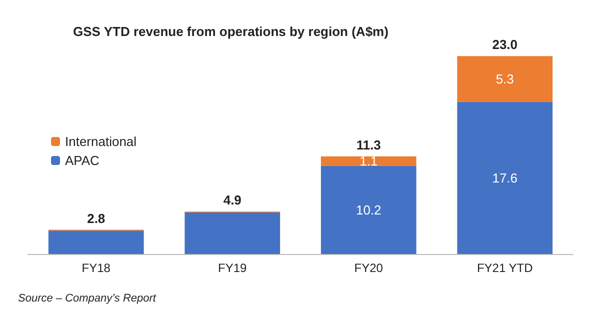  I want to click on legend-label: International, so click(101, 141).